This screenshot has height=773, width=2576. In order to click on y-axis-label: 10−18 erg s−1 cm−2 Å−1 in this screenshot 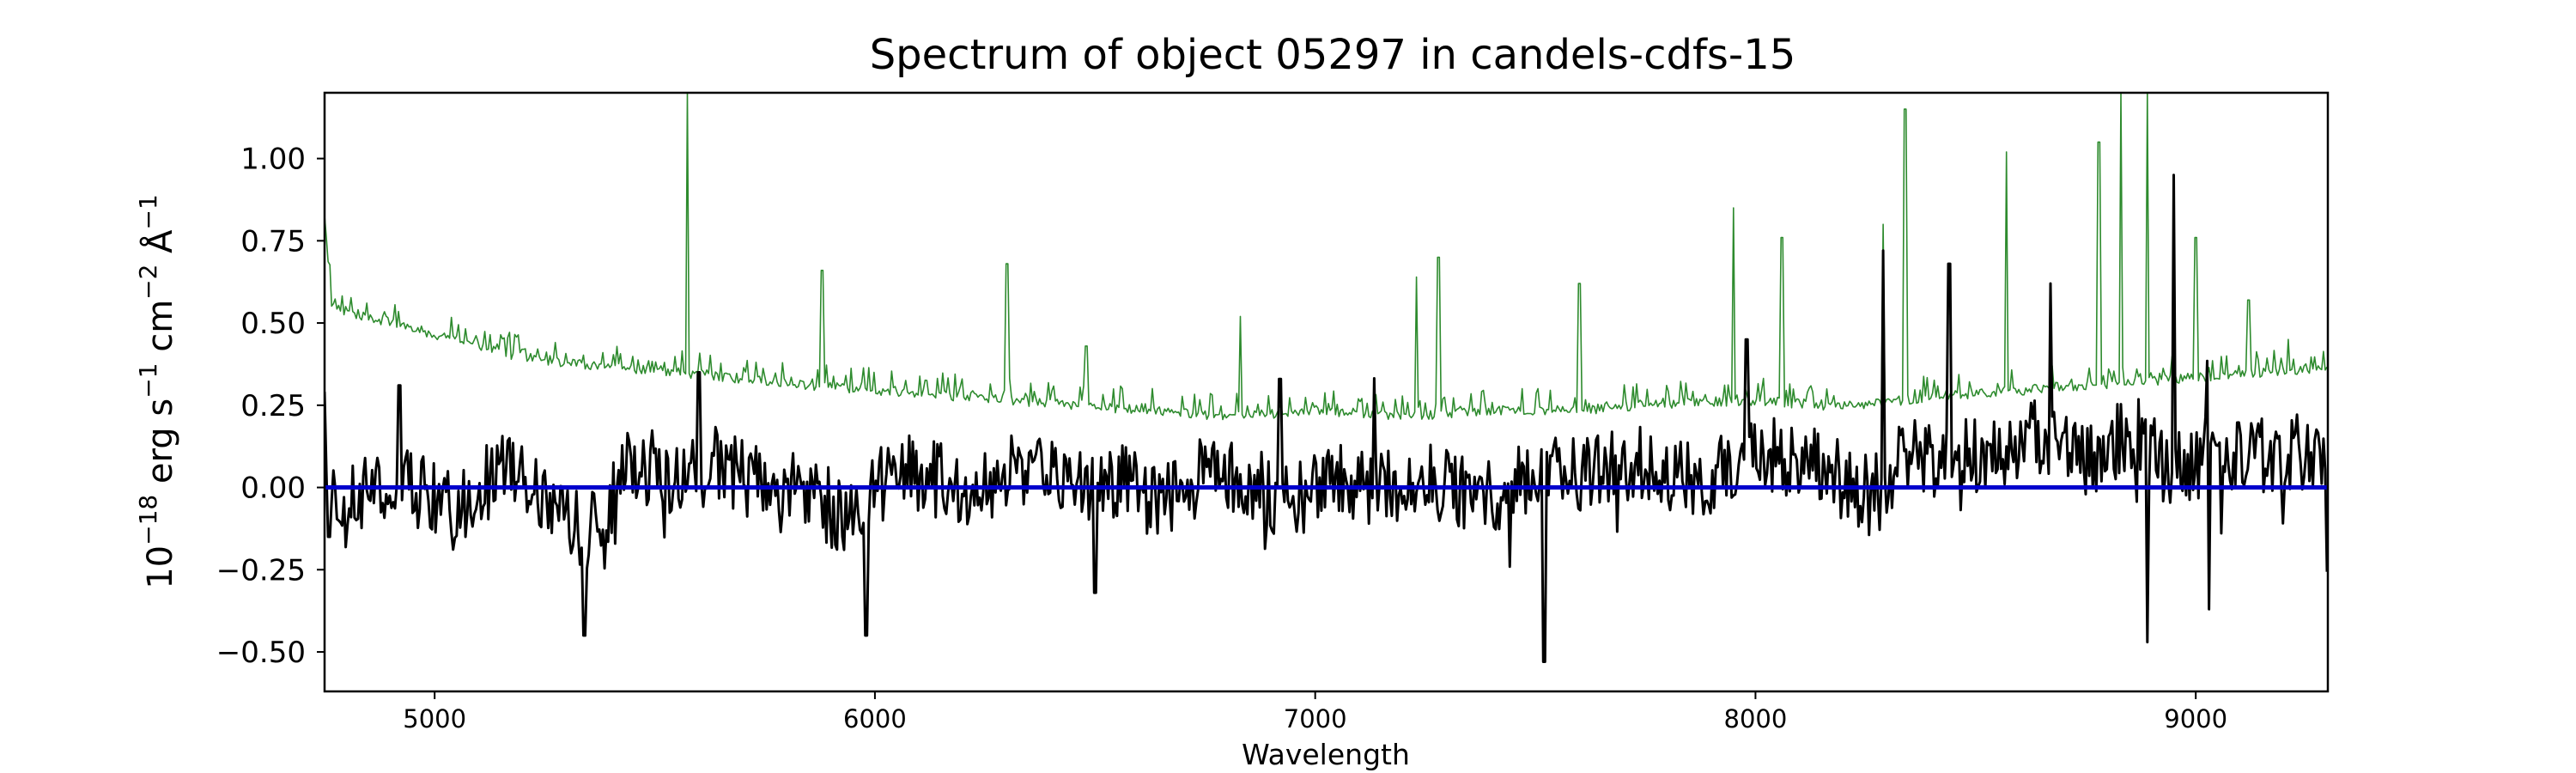, I will do `click(157, 391)`.